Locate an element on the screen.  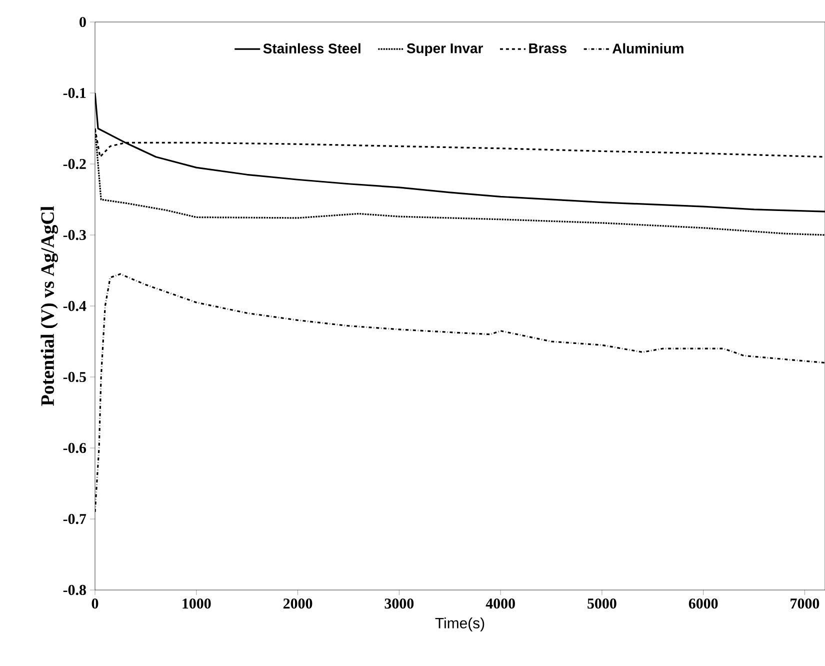
x-tick-label: 0 is located at coordinates (95, 603).